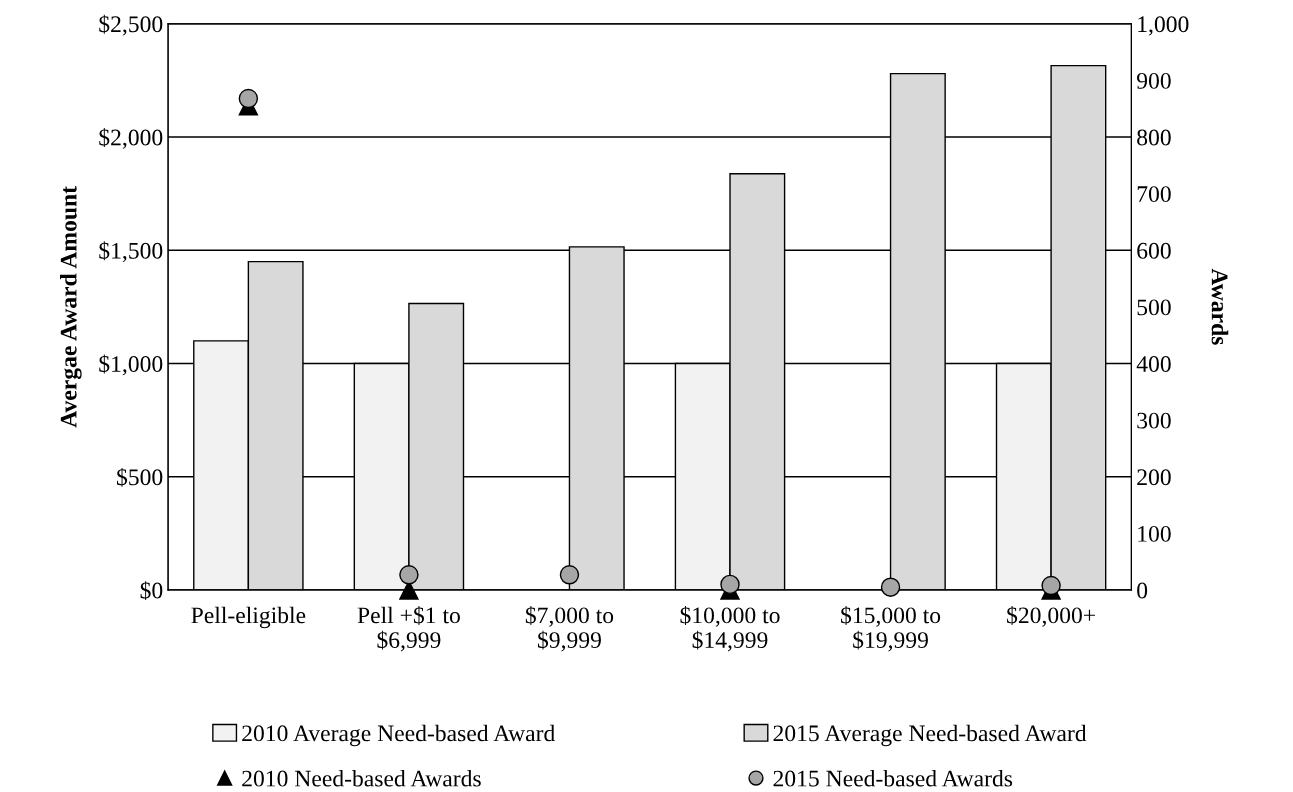 The width and height of the screenshot is (1293, 792). Describe the element at coordinates (140, 477) in the screenshot. I see `y-tick-label: $500` at that location.